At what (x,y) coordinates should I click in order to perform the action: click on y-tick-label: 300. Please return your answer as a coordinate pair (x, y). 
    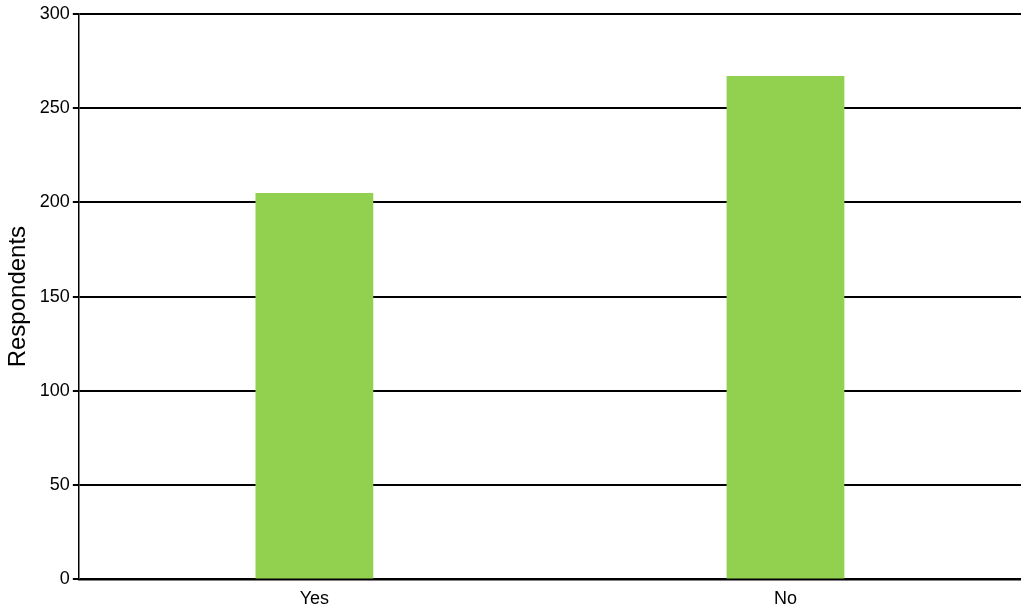
    Looking at the image, I should click on (54, 12).